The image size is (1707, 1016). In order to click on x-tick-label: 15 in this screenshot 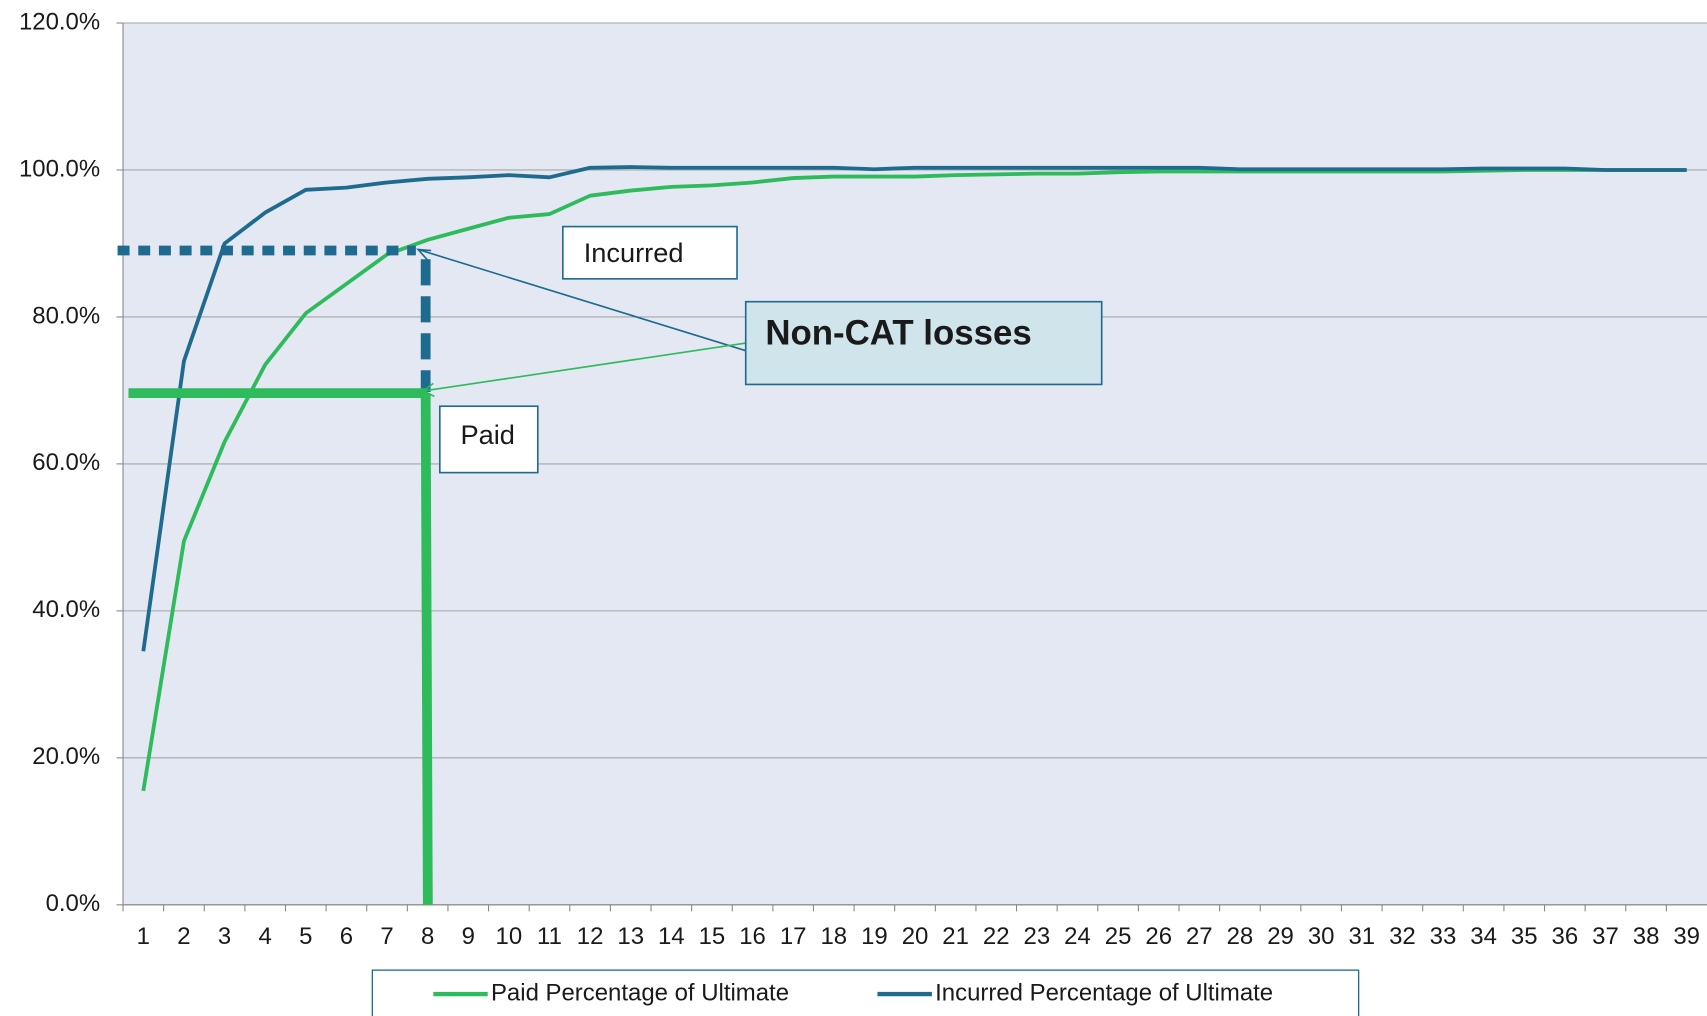, I will do `click(712, 936)`.